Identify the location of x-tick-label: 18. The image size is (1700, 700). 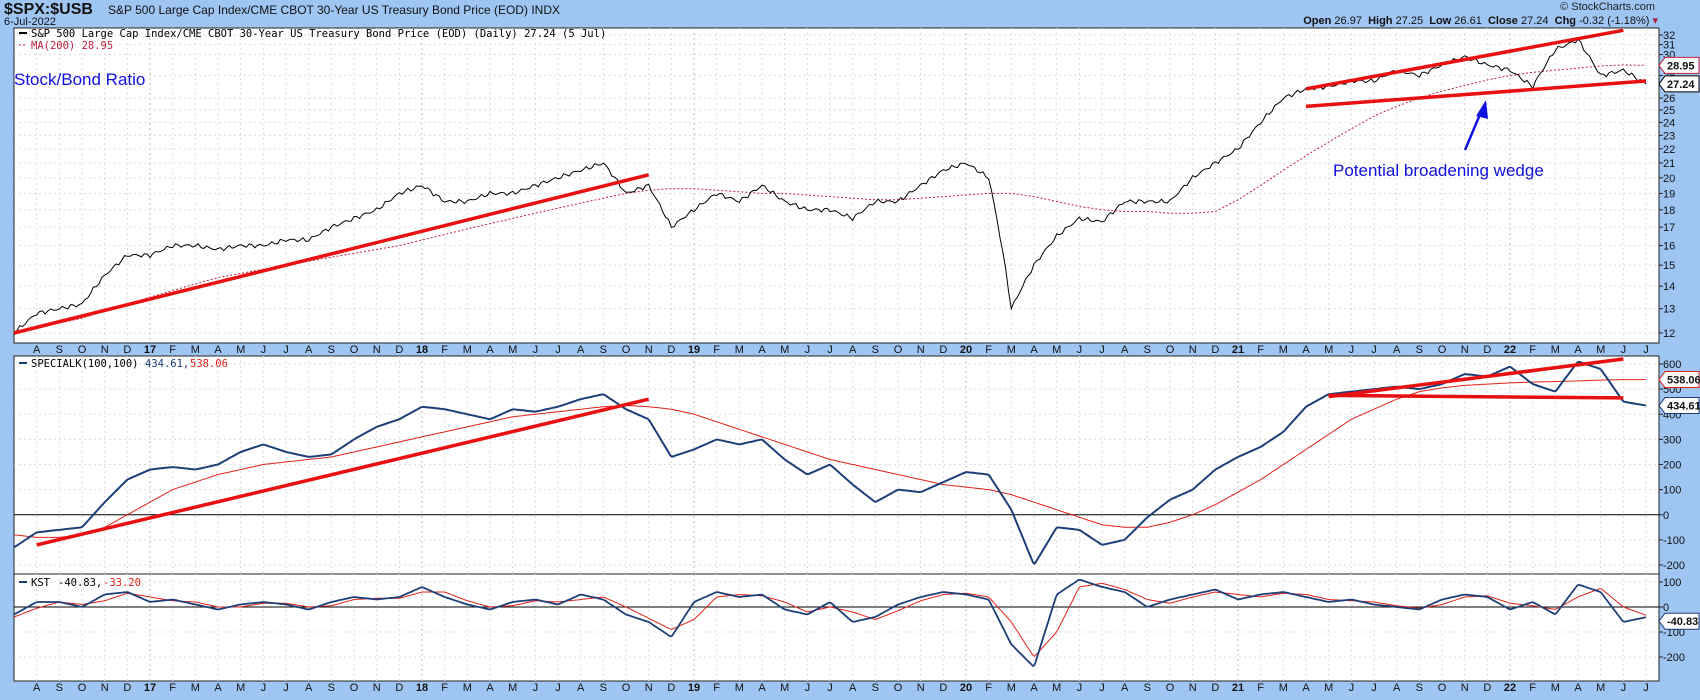
(422, 350).